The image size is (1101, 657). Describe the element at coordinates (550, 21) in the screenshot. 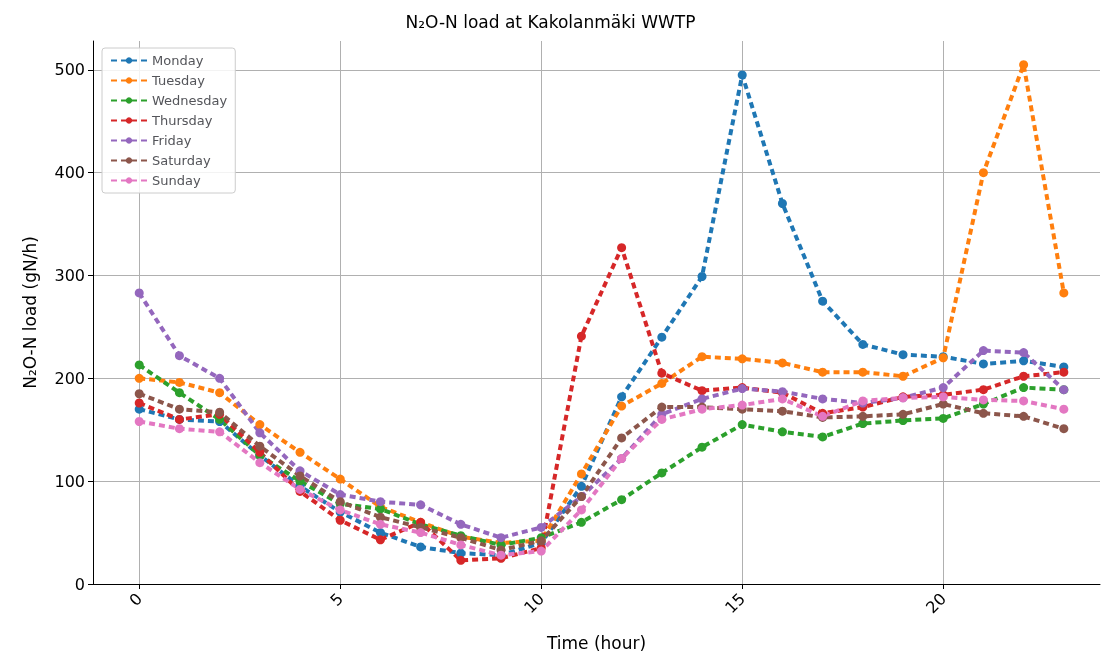

I see `chart-title: N₂O-N load at Kakolanmäki WWTP` at that location.